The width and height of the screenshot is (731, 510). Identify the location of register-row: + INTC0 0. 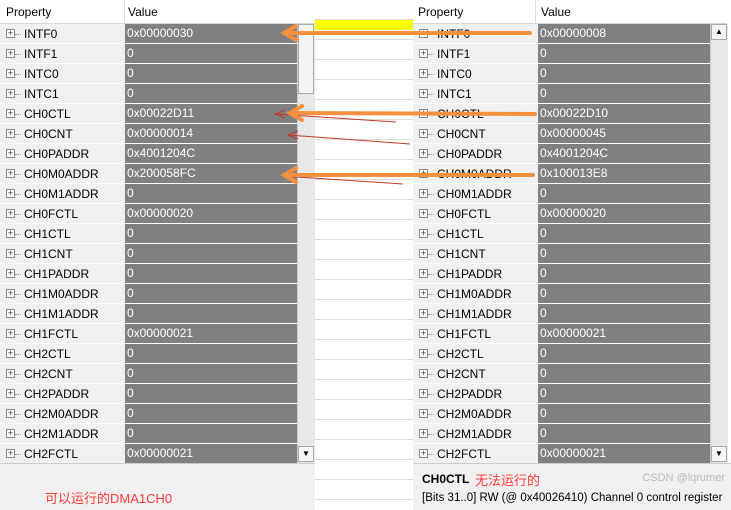
(561, 74).